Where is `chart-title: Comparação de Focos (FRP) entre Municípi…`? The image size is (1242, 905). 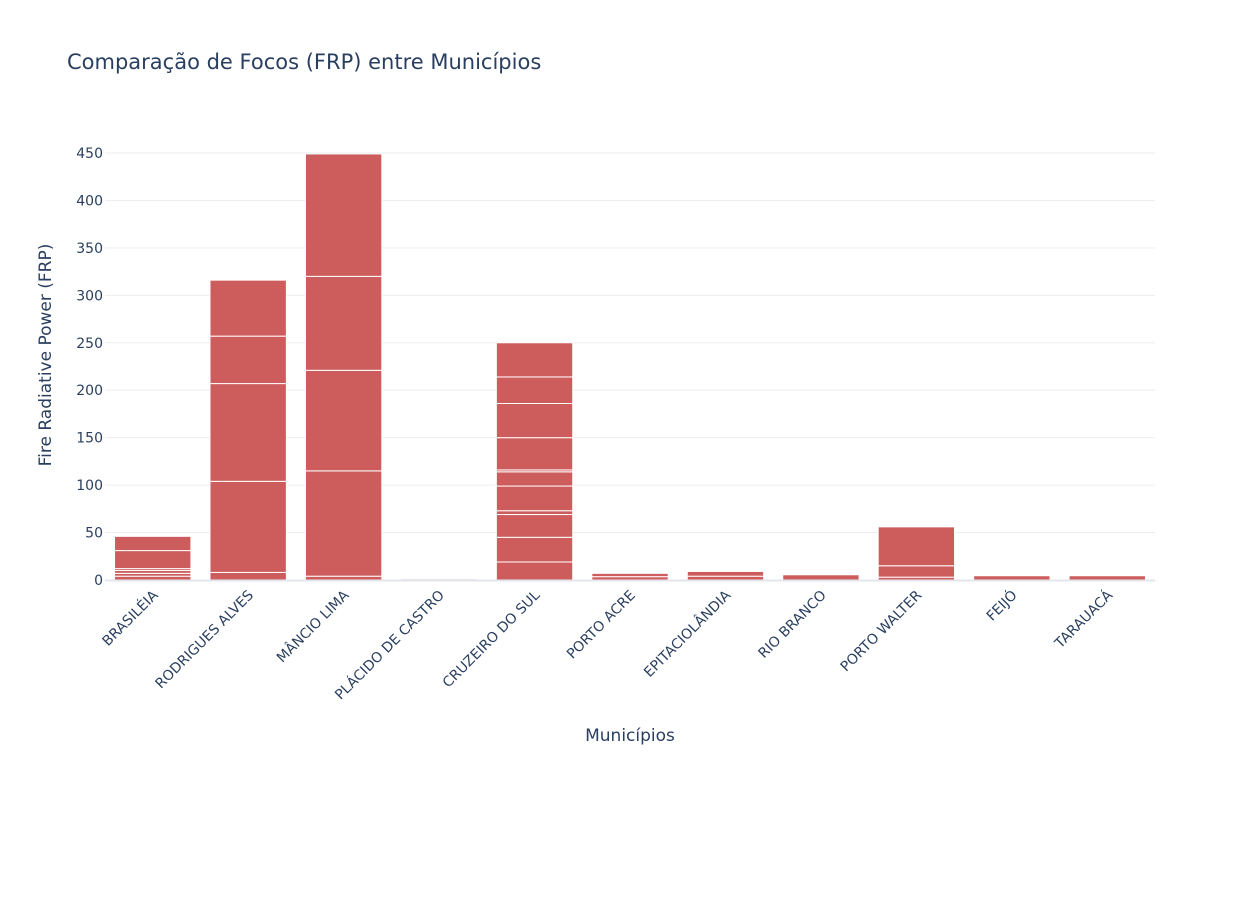 chart-title: Comparação de Focos (FRP) entre Municípi… is located at coordinates (304, 62).